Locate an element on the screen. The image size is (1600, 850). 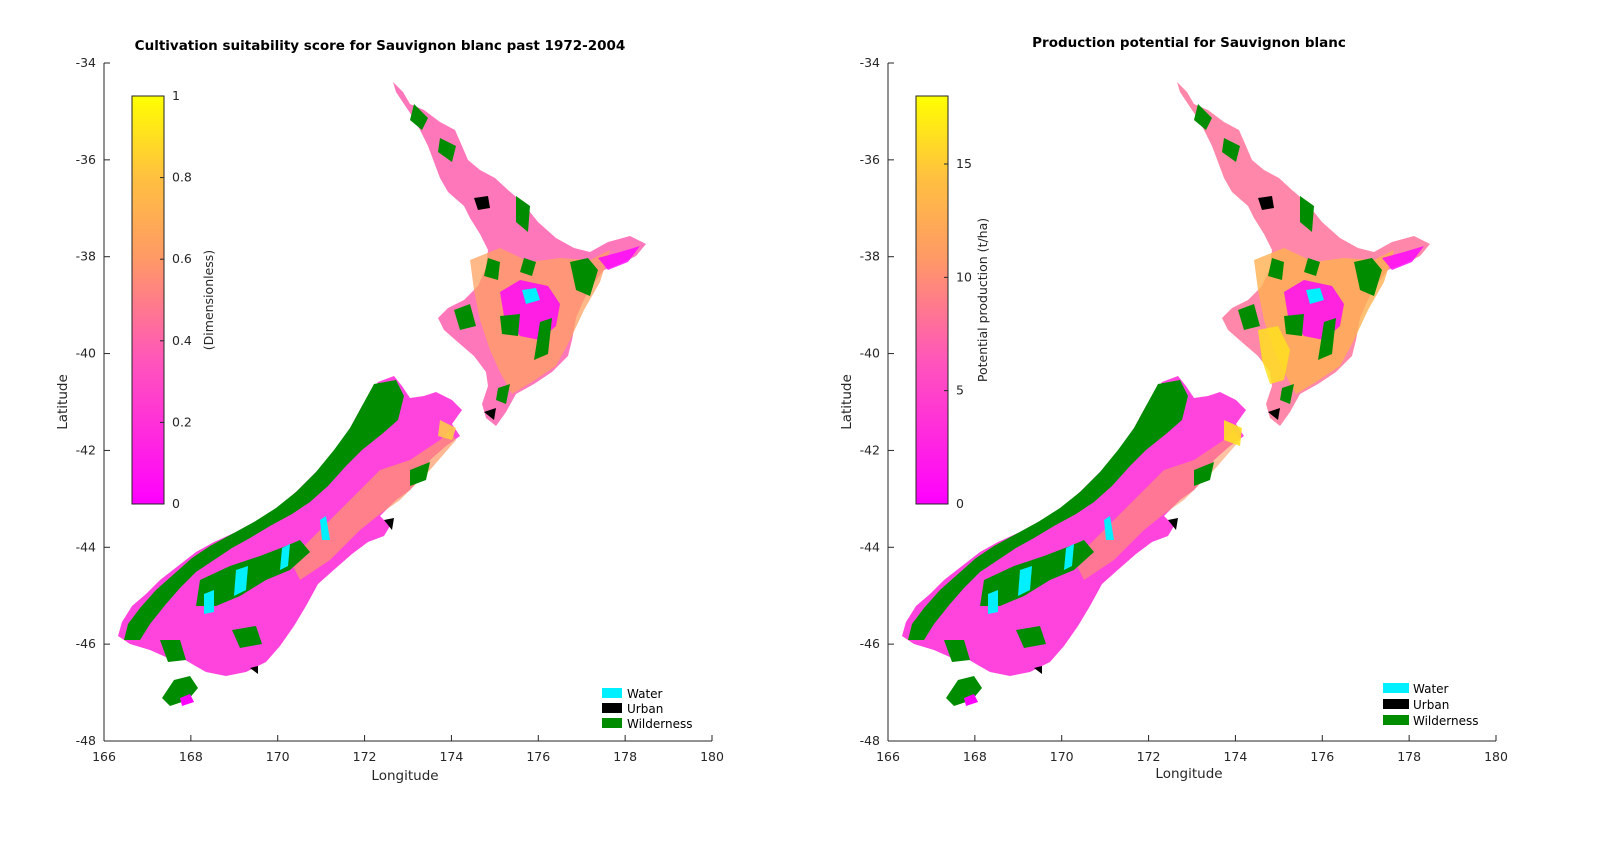
colorbar-tick-label: 0.4 is located at coordinates (182, 340).